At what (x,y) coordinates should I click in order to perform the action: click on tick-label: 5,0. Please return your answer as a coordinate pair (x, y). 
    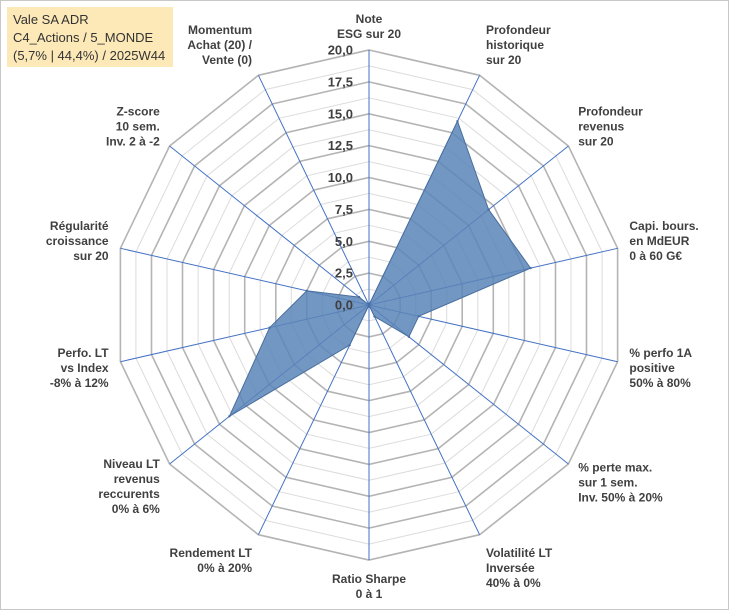
    Looking at the image, I should click on (344, 241).